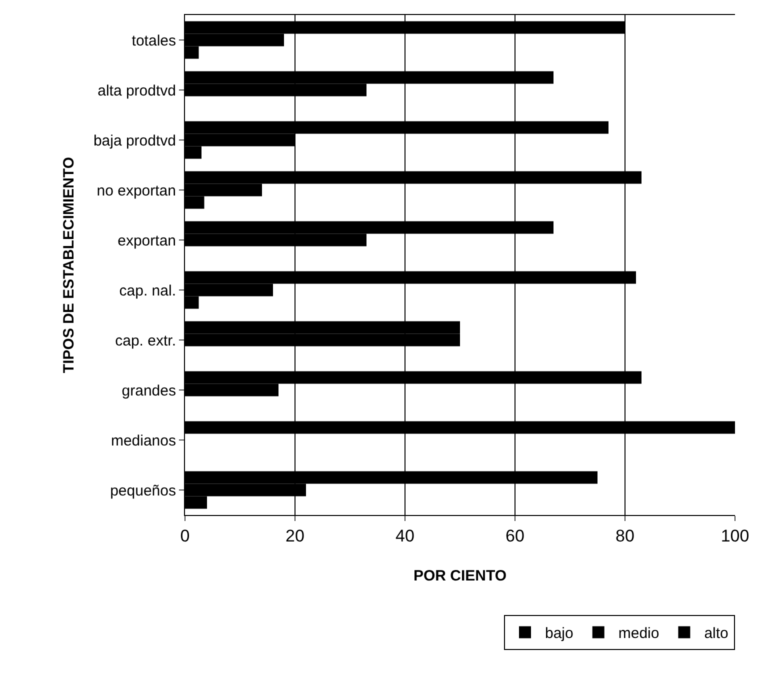 The width and height of the screenshot is (761, 685). Describe the element at coordinates (145, 341) in the screenshot. I see `y-tick-label: cap. extr.` at that location.